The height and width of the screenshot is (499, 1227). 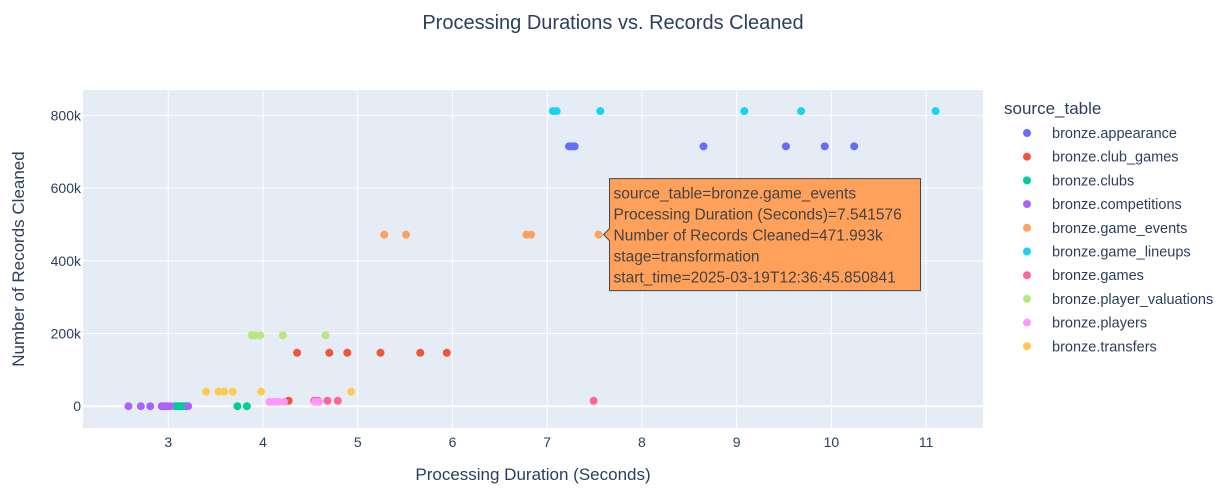 What do you see at coordinates (66, 188) in the screenshot?
I see `y-tick-label: 600k` at bounding box center [66, 188].